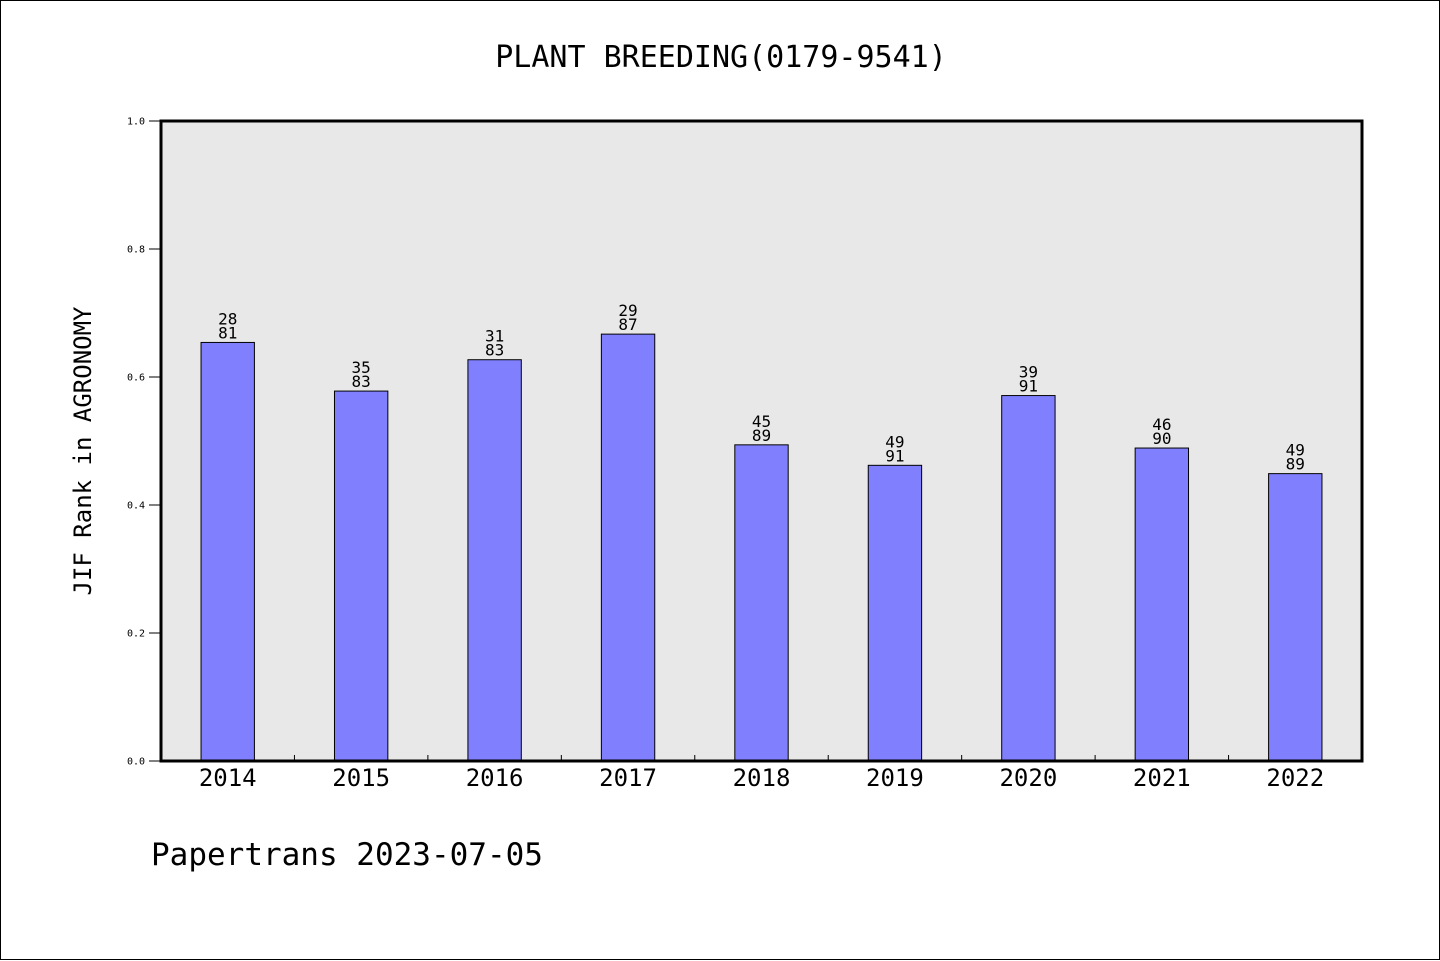 This screenshot has width=1440, height=961. Describe the element at coordinates (136, 762) in the screenshot. I see `y-tick-label: 0.0` at that location.